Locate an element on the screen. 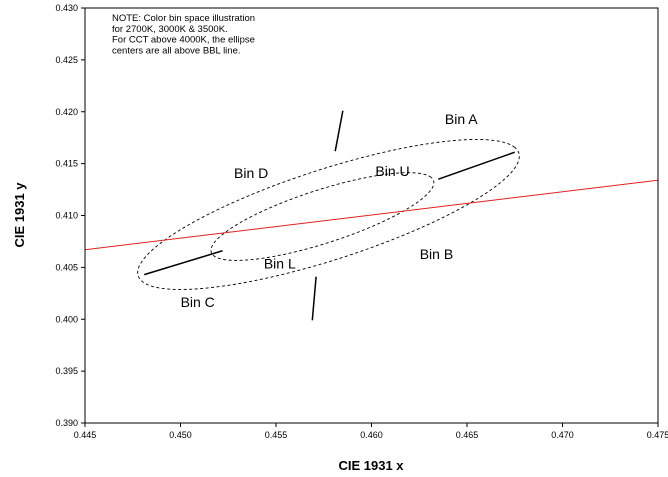 This screenshot has width=668, height=477. region-label-bin-c: Bin C is located at coordinates (198, 302).